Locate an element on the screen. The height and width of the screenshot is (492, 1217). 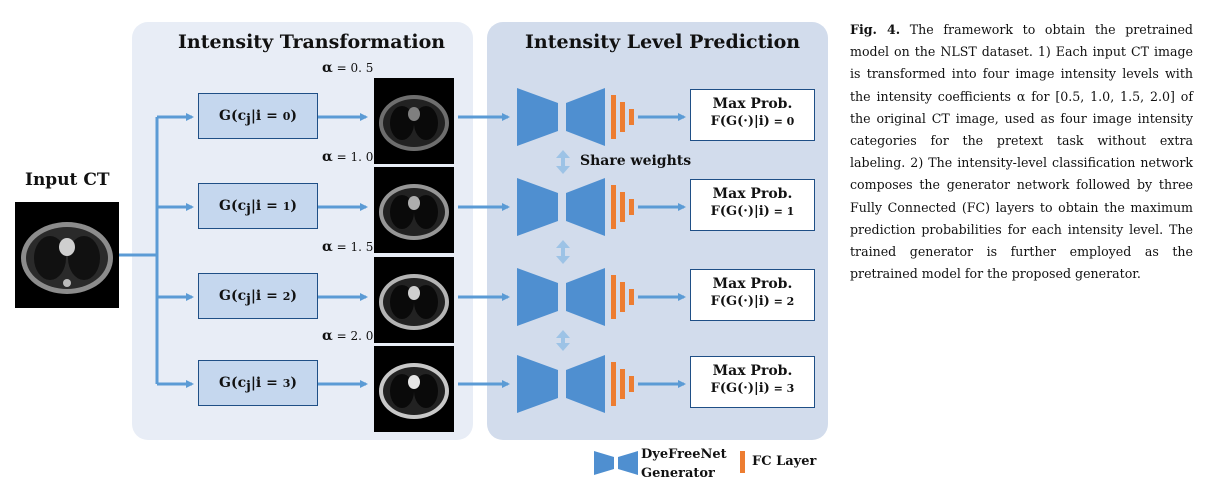
legend-fc-label: FC Layer is located at coordinates (784, 461).